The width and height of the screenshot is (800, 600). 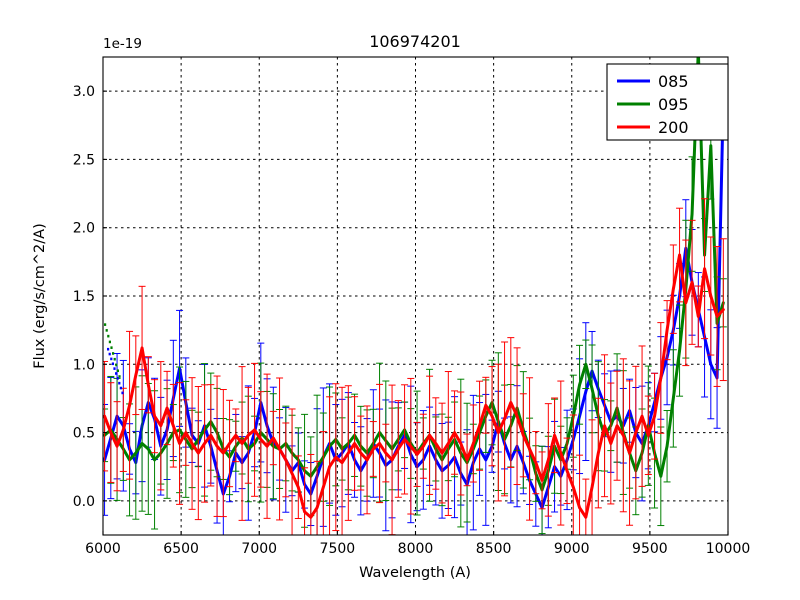 What do you see at coordinates (728, 549) in the screenshot?
I see `x-tick-label: 10000` at bounding box center [728, 549].